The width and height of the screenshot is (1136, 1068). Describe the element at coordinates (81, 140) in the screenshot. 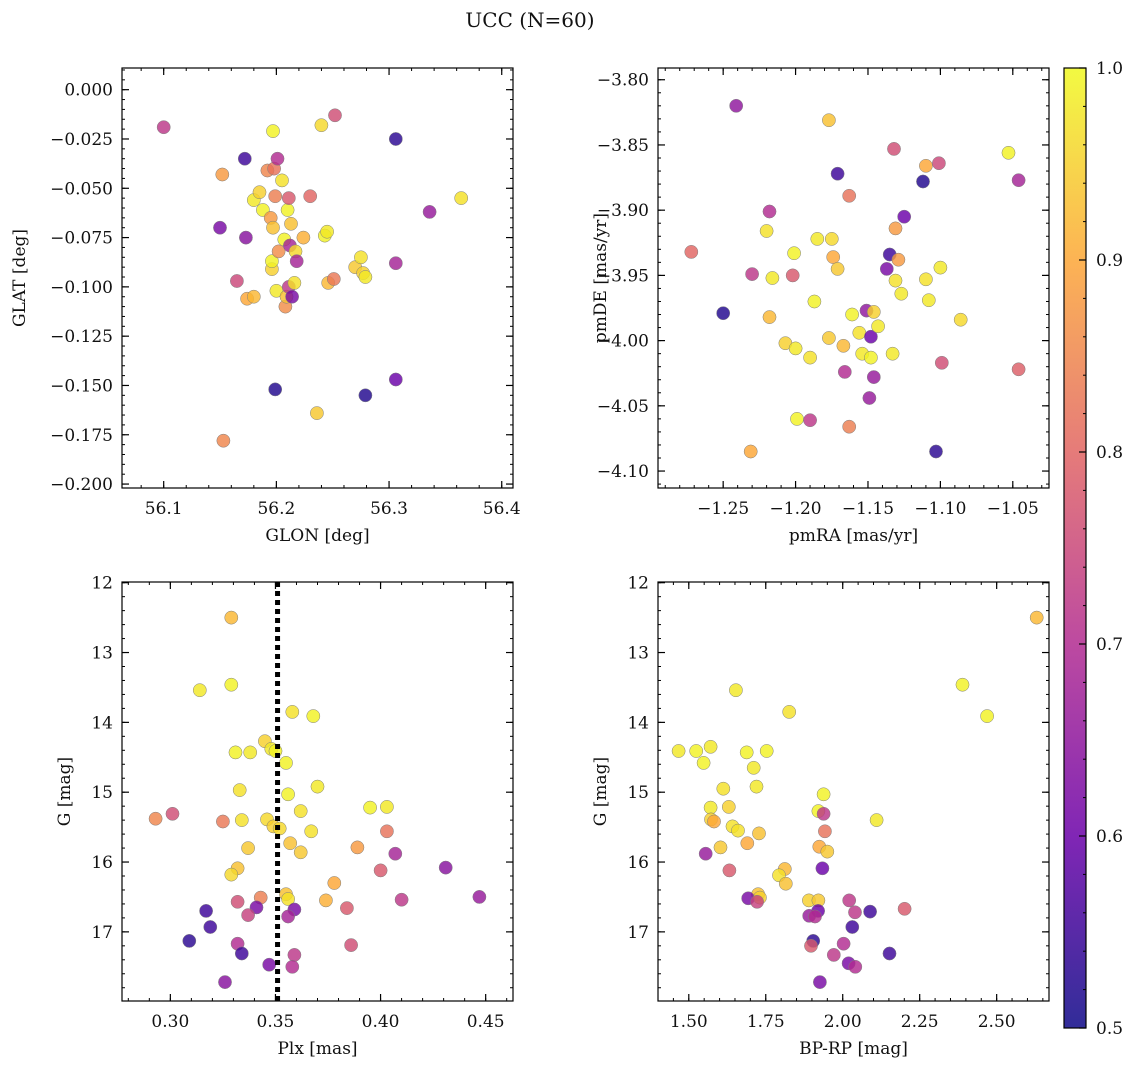

I see `y-tick-label: −0.025` at that location.